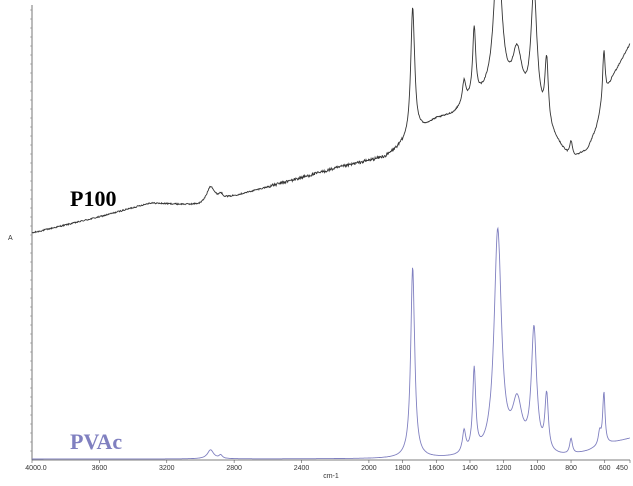 The width and height of the screenshot is (633, 486). Describe the element at coordinates (234, 468) in the screenshot. I see `x-tick-label: 2800` at that location.